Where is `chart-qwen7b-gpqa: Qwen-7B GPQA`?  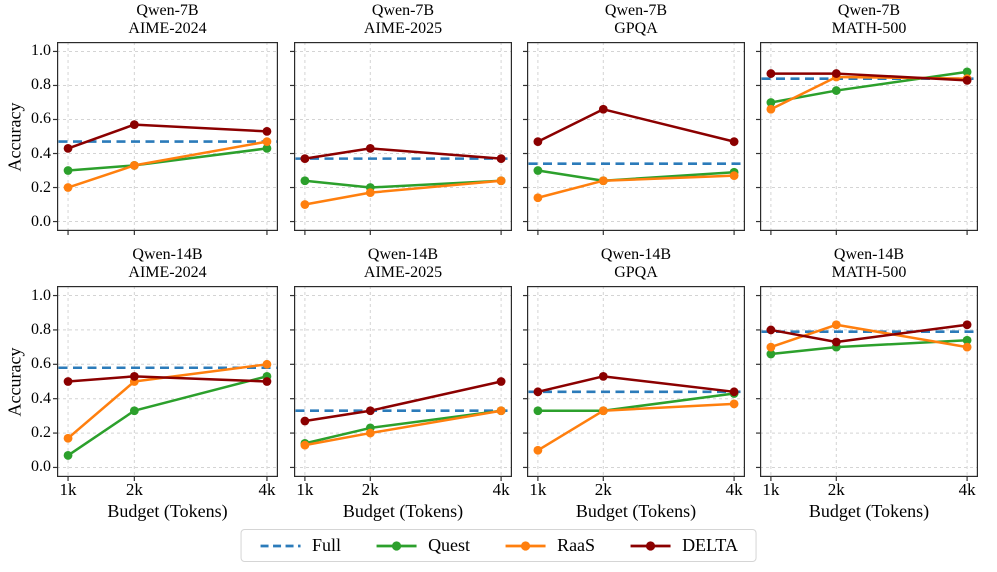
chart-qwen7b-gpqa: Qwen-7B GPQA is located at coordinates (634, 118).